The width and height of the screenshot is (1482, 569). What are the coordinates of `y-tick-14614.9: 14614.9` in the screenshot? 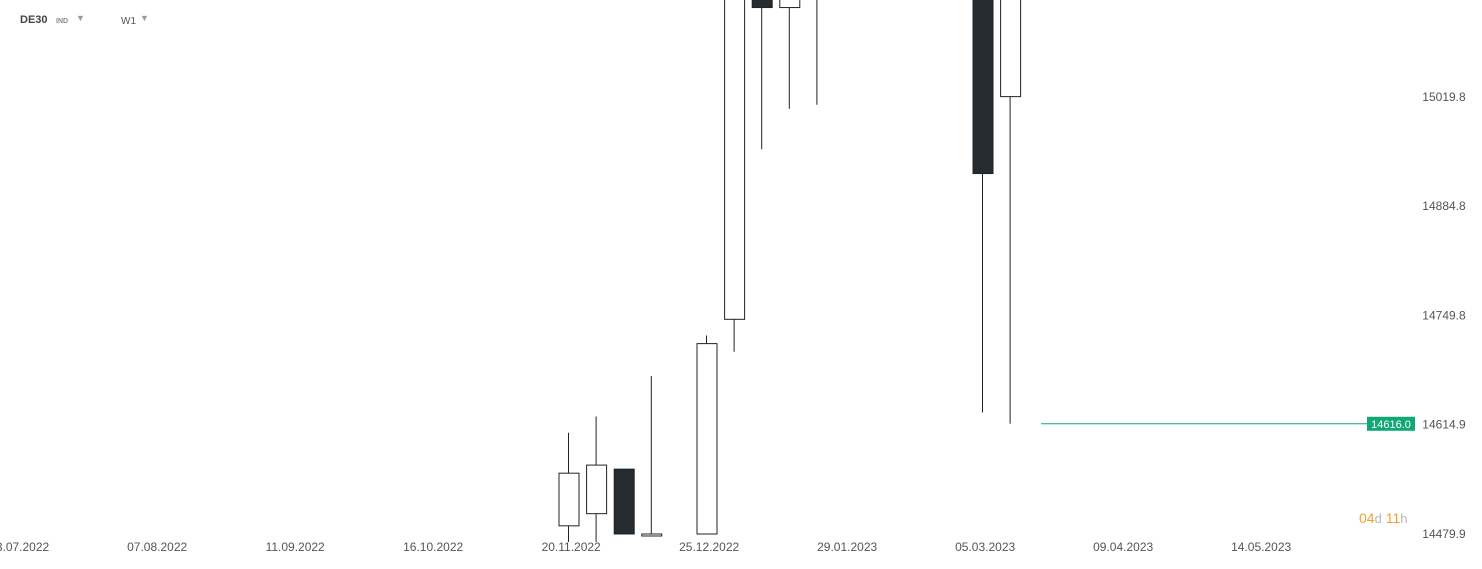 It's located at (1444, 425).